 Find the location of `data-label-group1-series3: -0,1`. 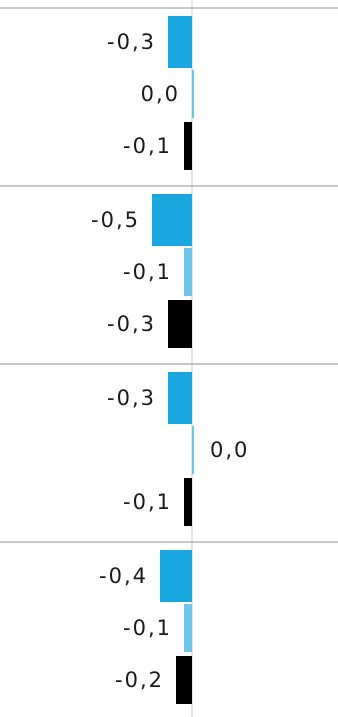

data-label-group1-series3: -0,1 is located at coordinates (147, 146).